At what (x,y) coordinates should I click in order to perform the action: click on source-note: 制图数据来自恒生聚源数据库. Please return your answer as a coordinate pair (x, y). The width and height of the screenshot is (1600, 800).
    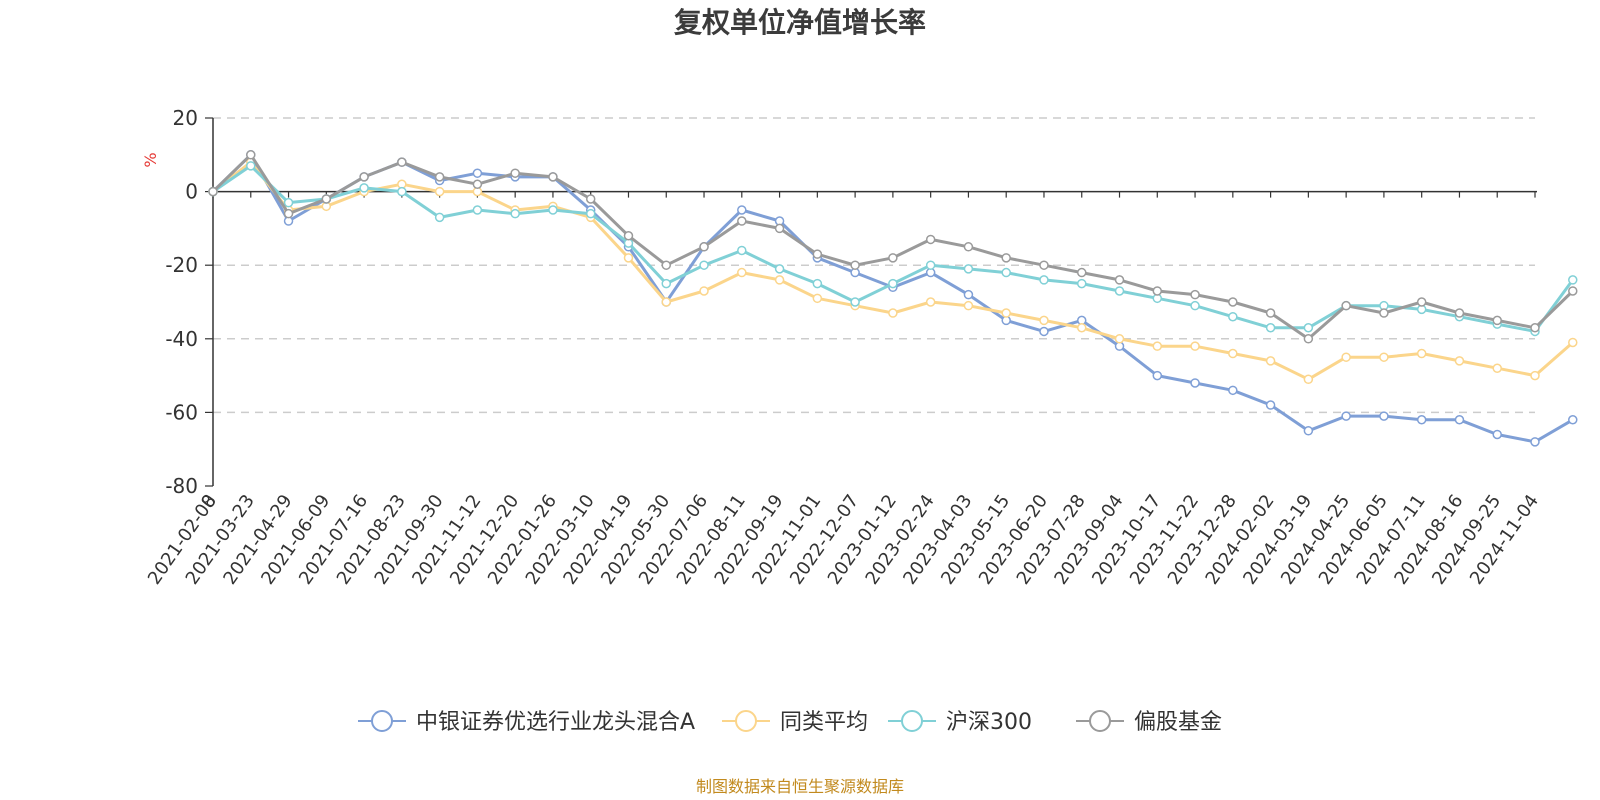
    Looking at the image, I should click on (800, 786).